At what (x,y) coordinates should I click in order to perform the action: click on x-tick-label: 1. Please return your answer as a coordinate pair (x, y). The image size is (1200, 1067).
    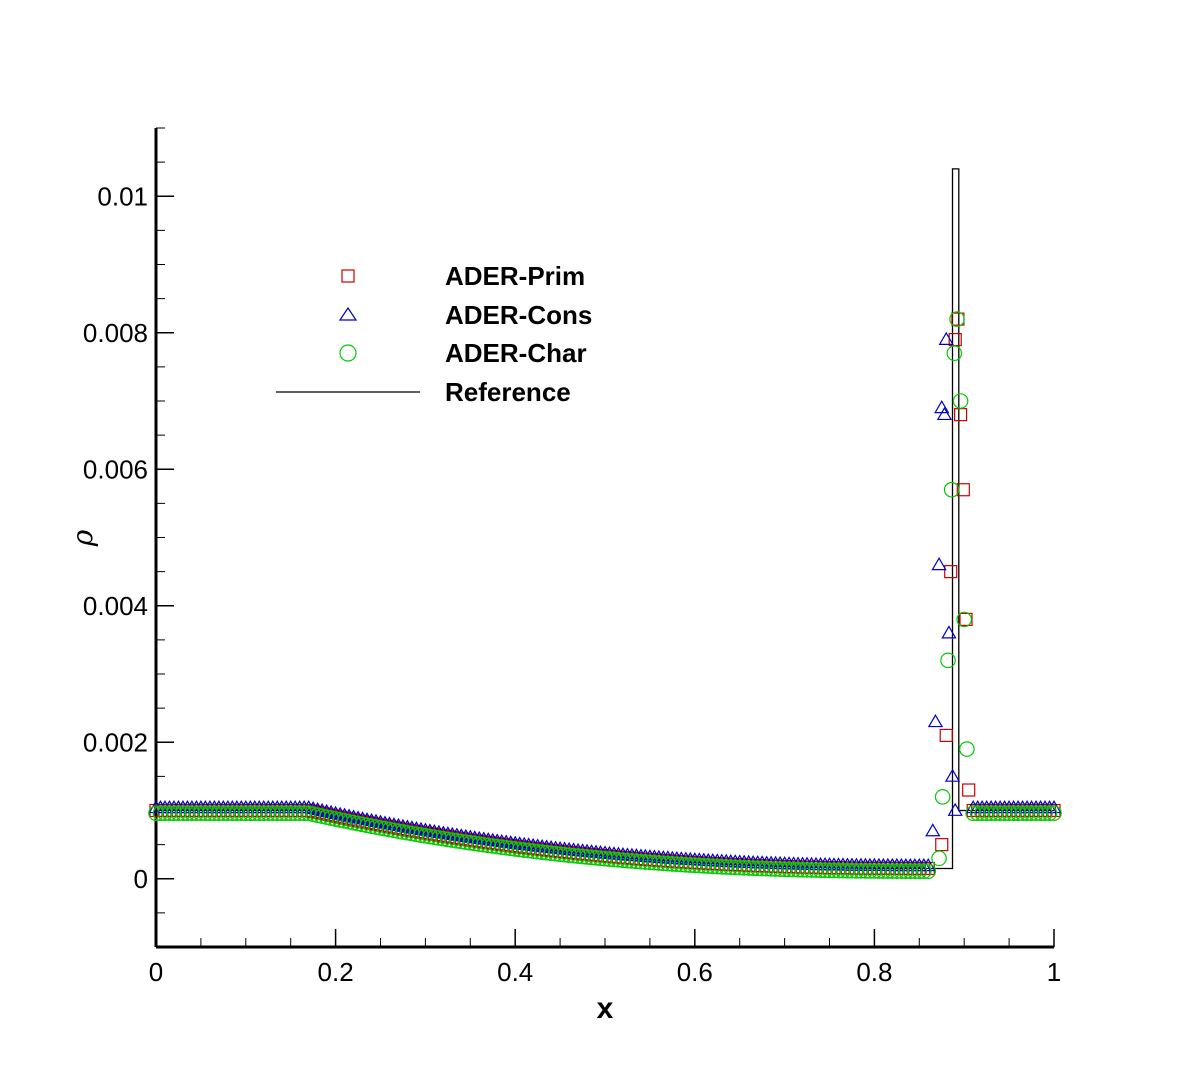
    Looking at the image, I should click on (1054, 972).